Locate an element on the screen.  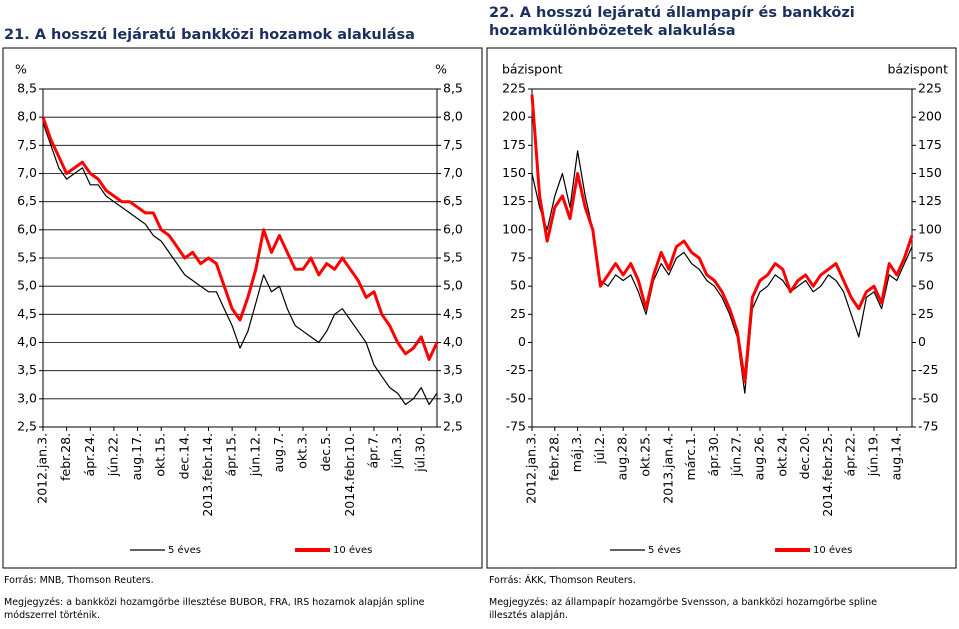
x-tick-label: 2014.febr.10. is located at coordinates (349, 475).